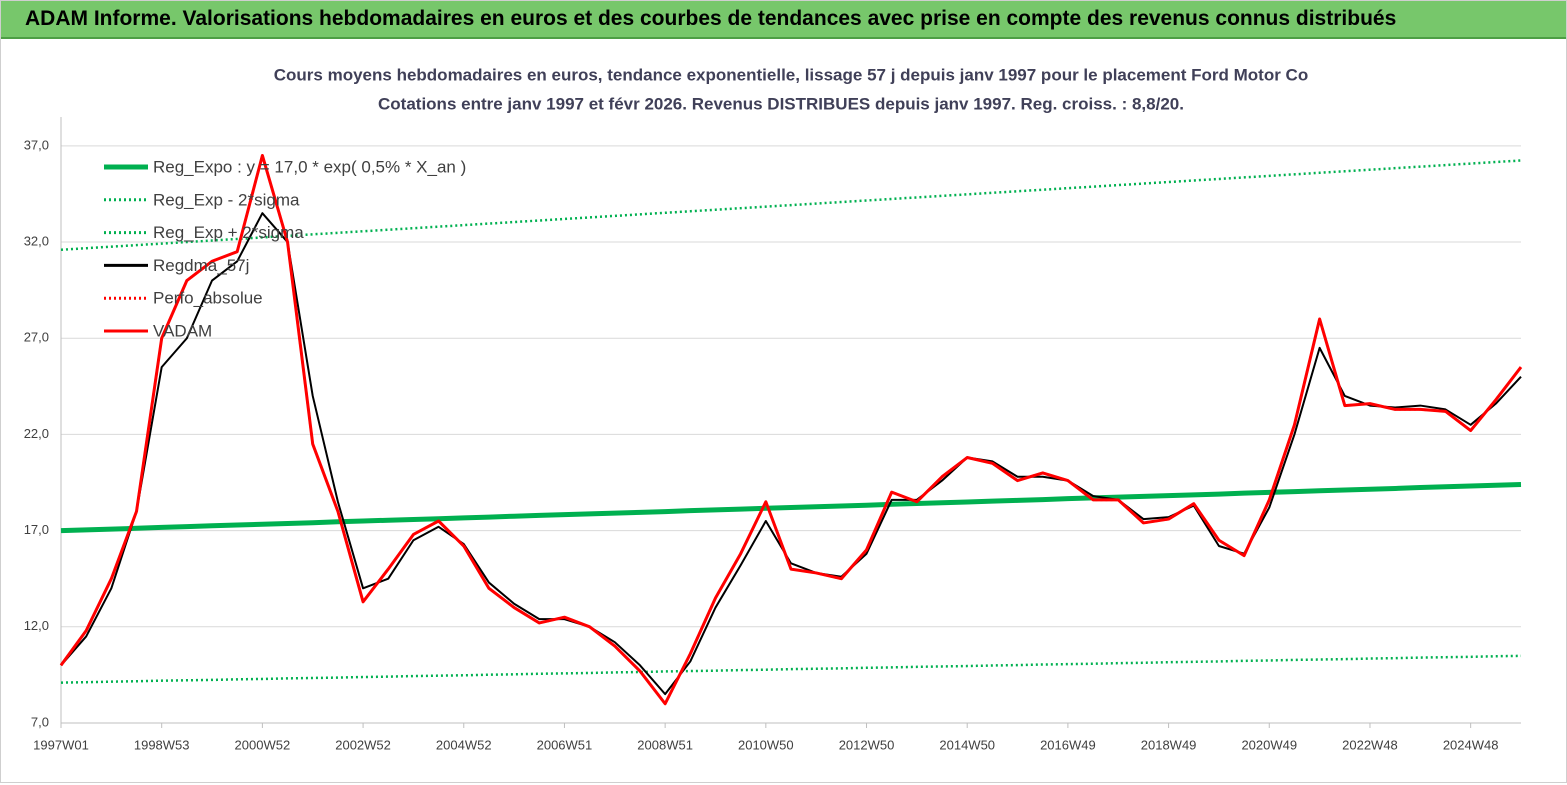 The width and height of the screenshot is (1567, 785). What do you see at coordinates (363, 744) in the screenshot?
I see `x-tick-label: 2002W52` at bounding box center [363, 744].